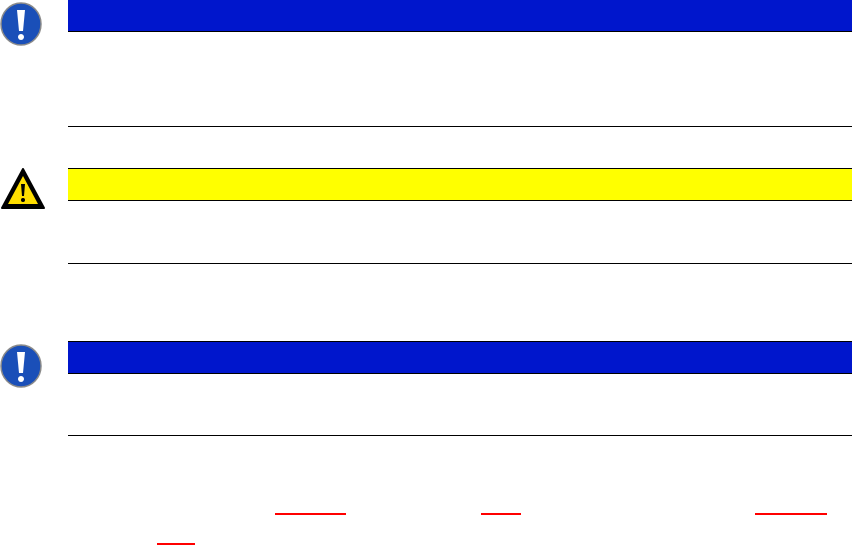 The width and height of the screenshot is (852, 545). I want to click on warning-divider, so click(460, 263).